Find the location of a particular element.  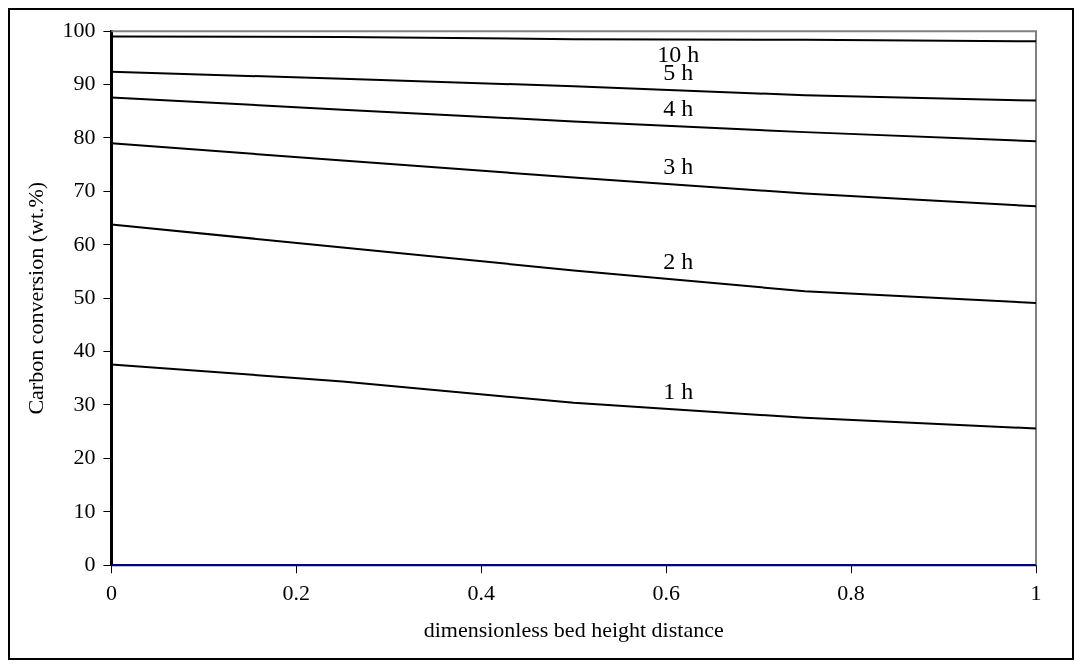

y-tick-label: 0 is located at coordinates (90, 563).